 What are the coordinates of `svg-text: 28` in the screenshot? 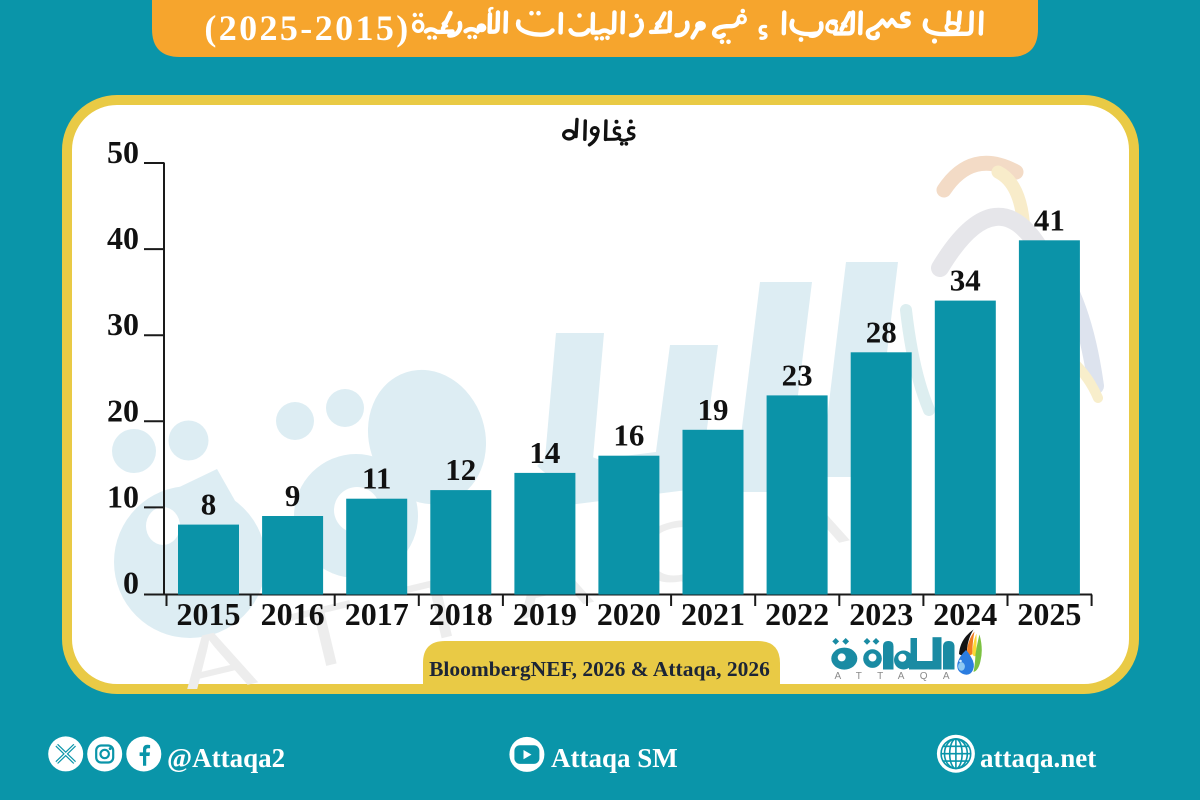 It's located at (881, 331).